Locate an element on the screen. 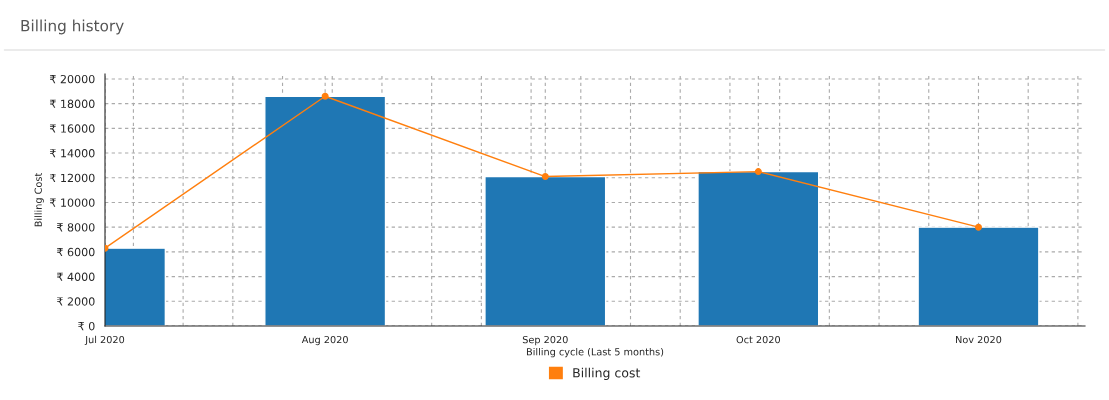  y-axis-title: Billing Cost is located at coordinates (39, 199).